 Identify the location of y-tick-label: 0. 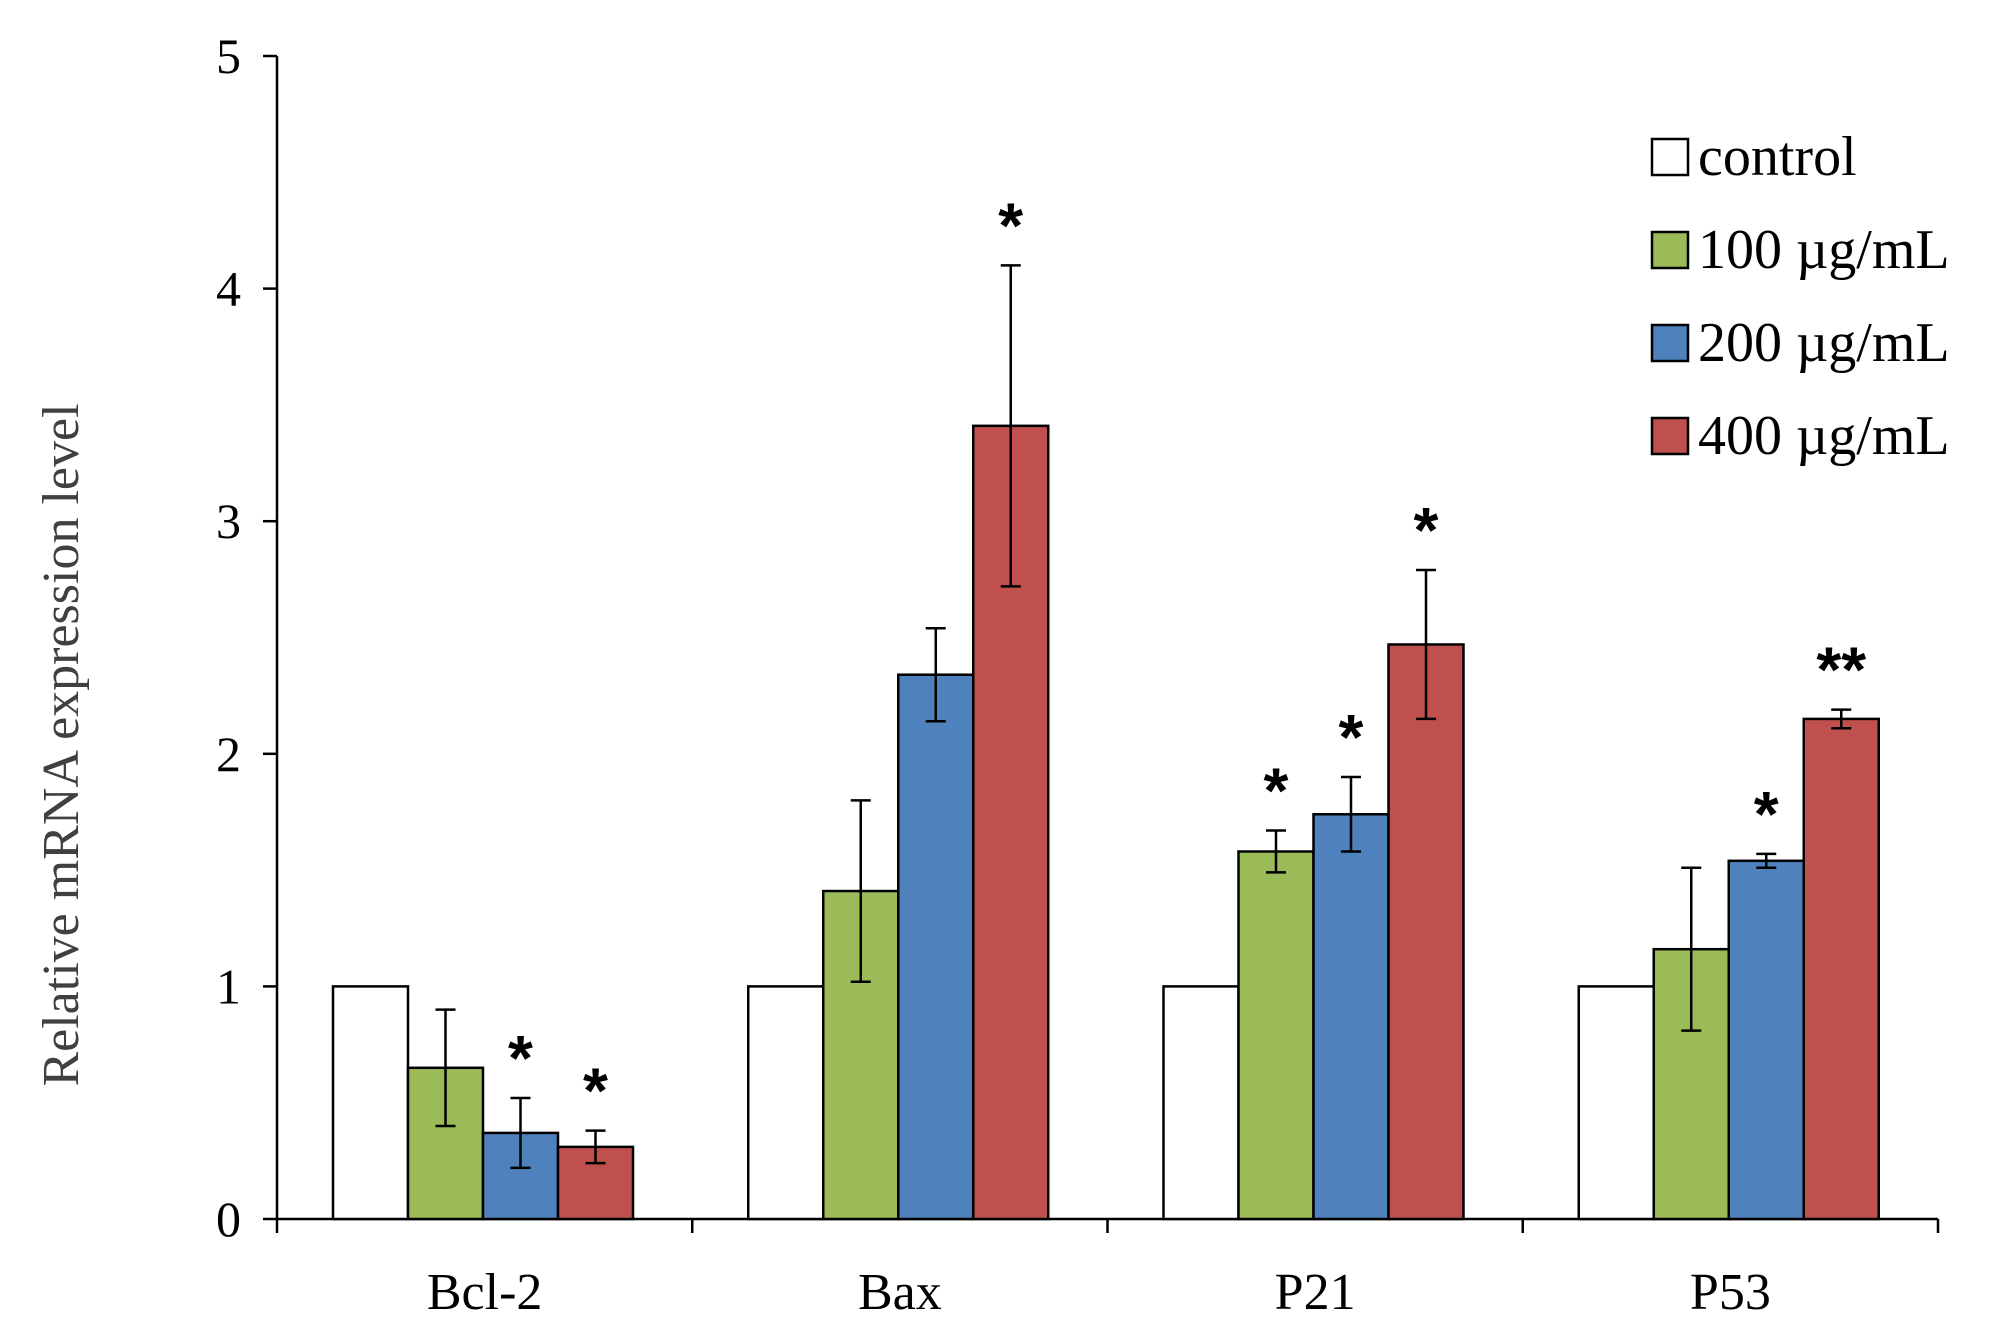
(228, 1219).